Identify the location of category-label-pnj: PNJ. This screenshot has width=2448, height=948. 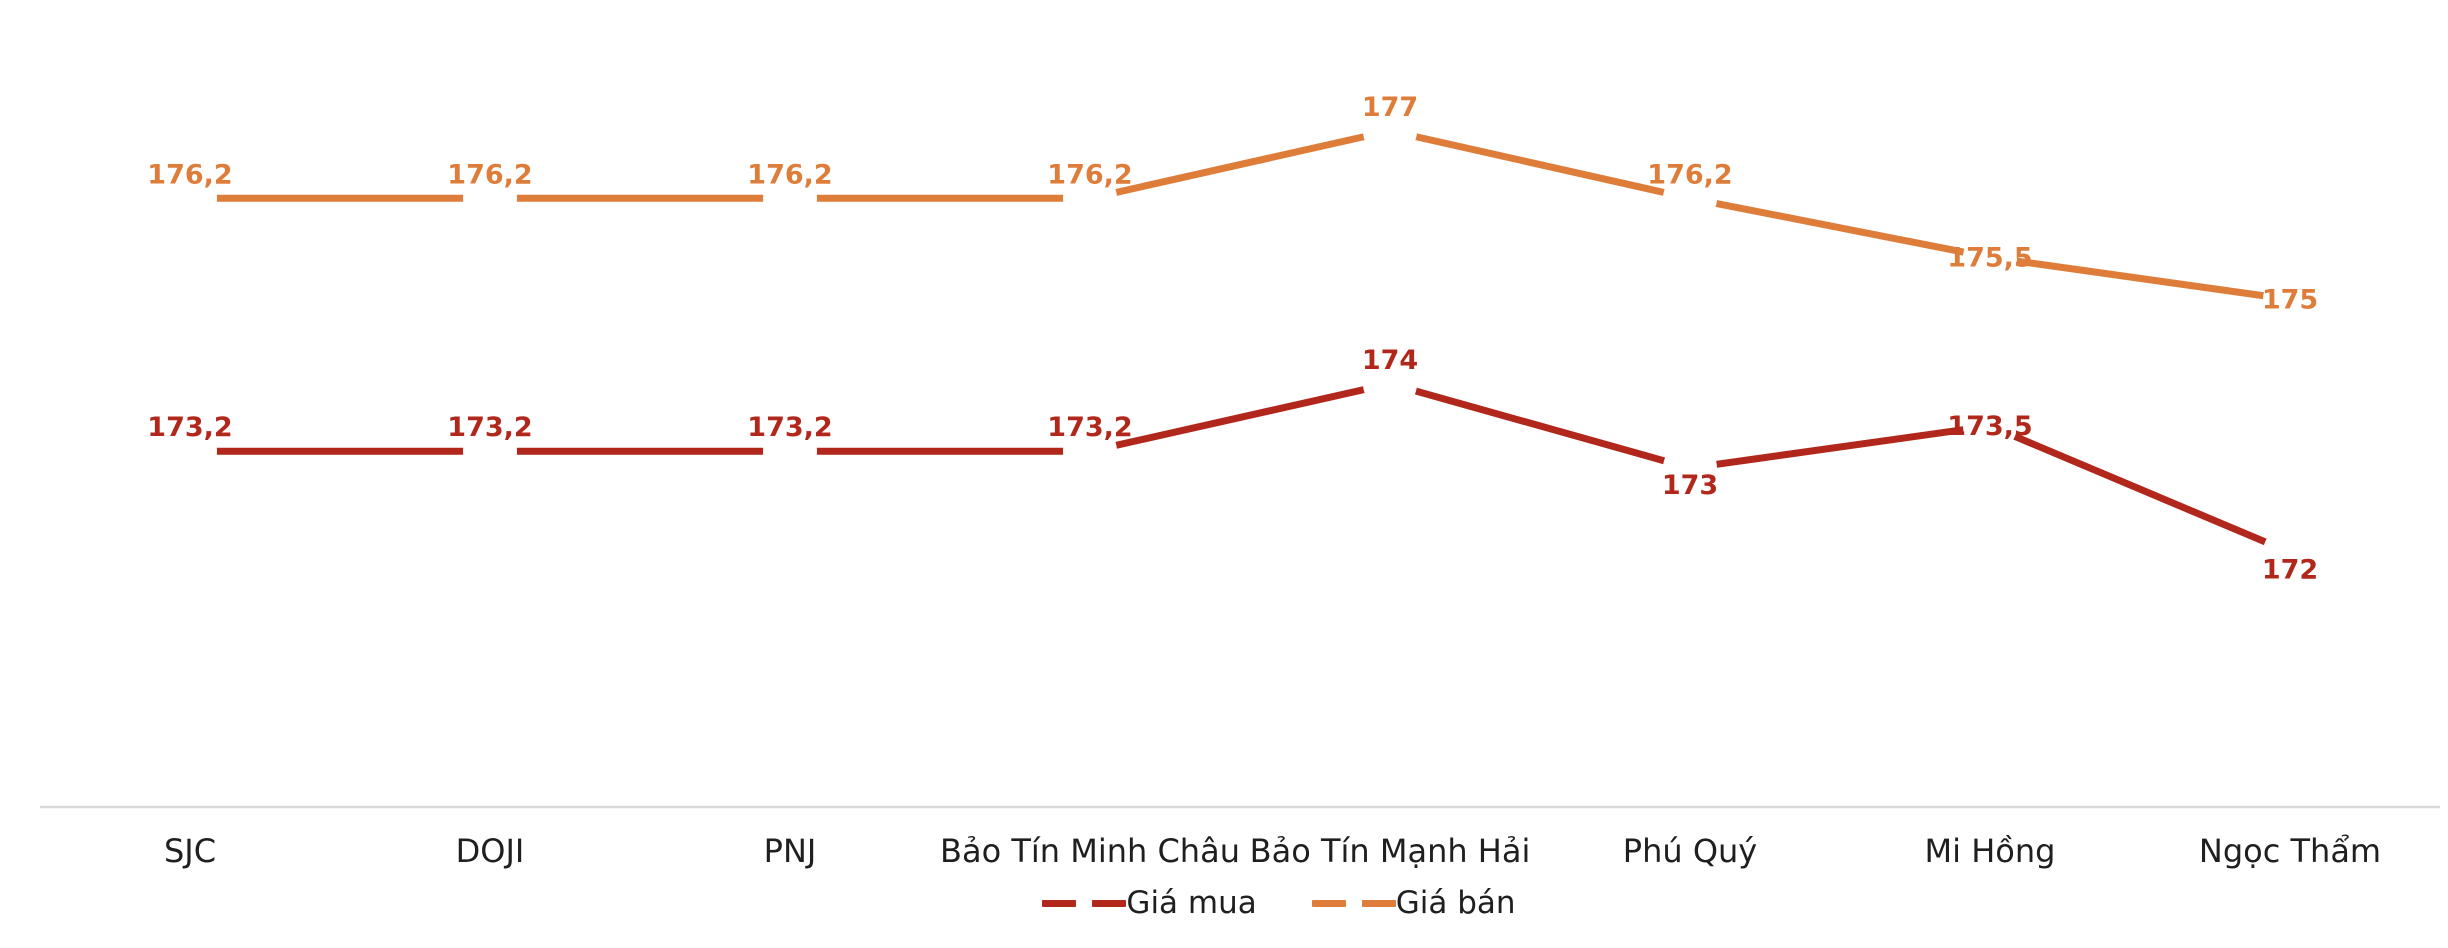
(790, 851).